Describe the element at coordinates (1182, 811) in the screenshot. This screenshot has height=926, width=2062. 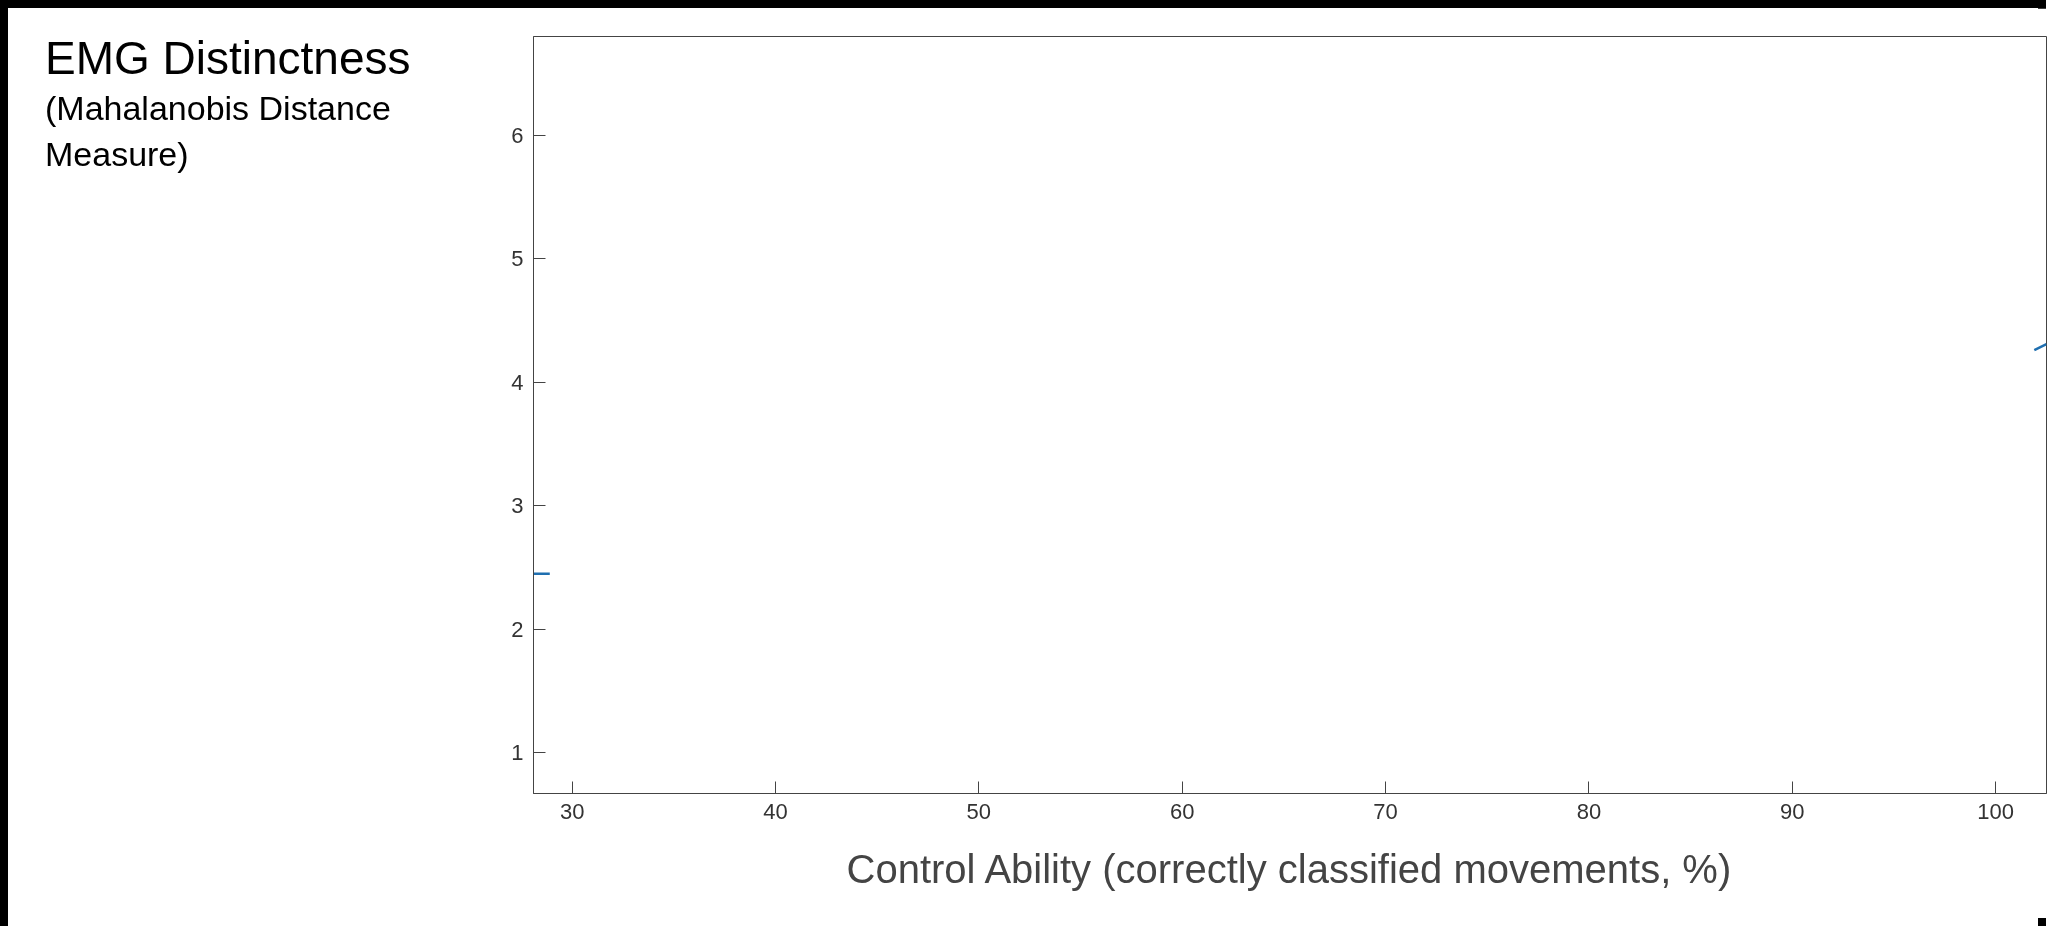
I see `x-tick-label: 60` at that location.